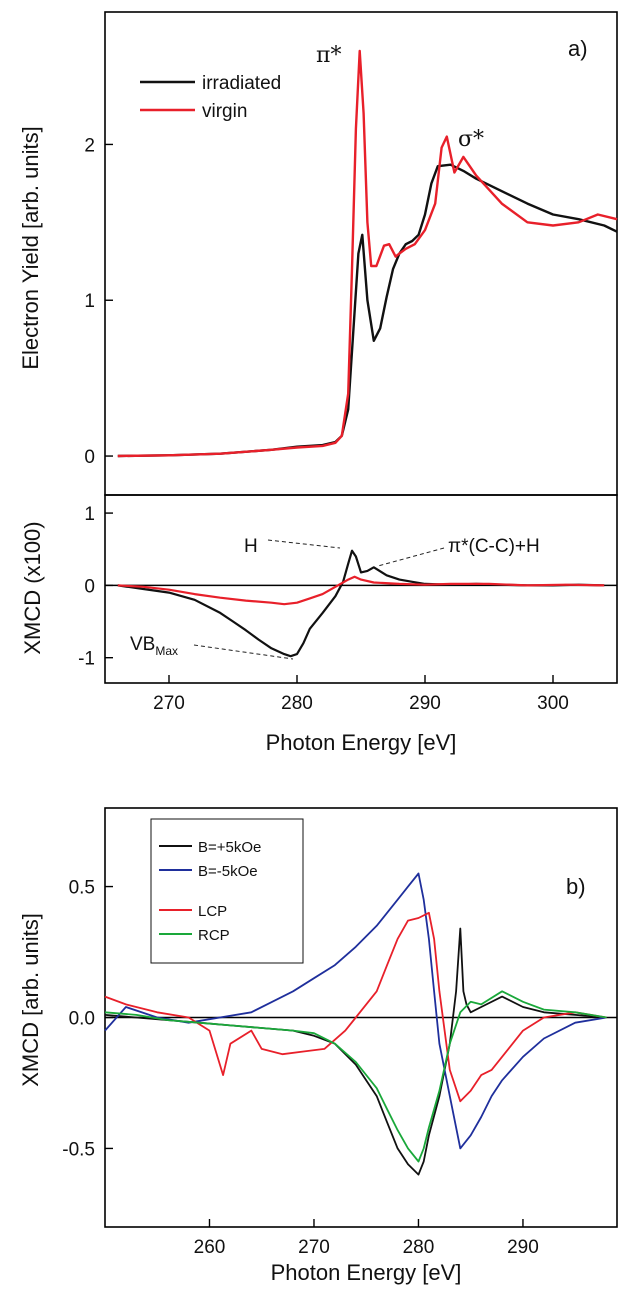 This screenshot has height=1297, width=618. I want to click on x-tick-label-a-bottom-2: 290, so click(425, 703).